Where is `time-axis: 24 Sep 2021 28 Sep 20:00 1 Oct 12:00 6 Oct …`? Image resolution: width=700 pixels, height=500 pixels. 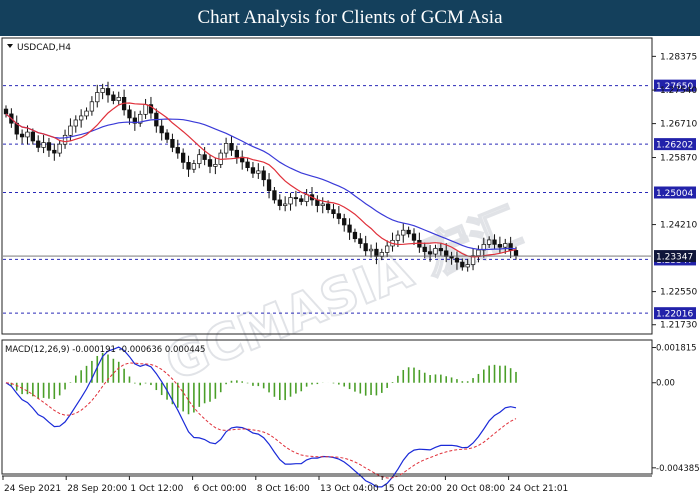 time-axis: 24 Sep 2021 28 Sep 20:00 1 Oct 12:00 6 Oct … is located at coordinates (327, 484).